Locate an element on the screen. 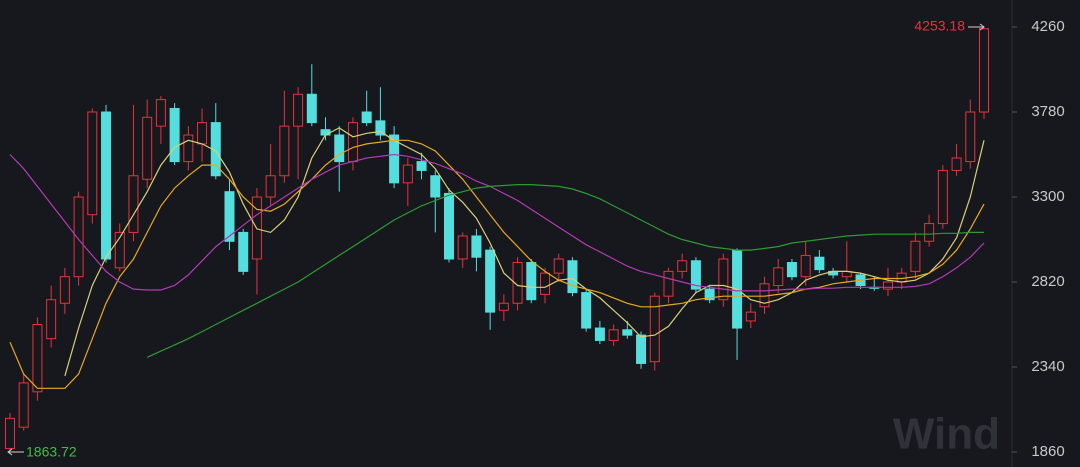 Image resolution: width=1080 pixels, height=467 pixels. y-tick-label: 1860 is located at coordinates (1047, 451).